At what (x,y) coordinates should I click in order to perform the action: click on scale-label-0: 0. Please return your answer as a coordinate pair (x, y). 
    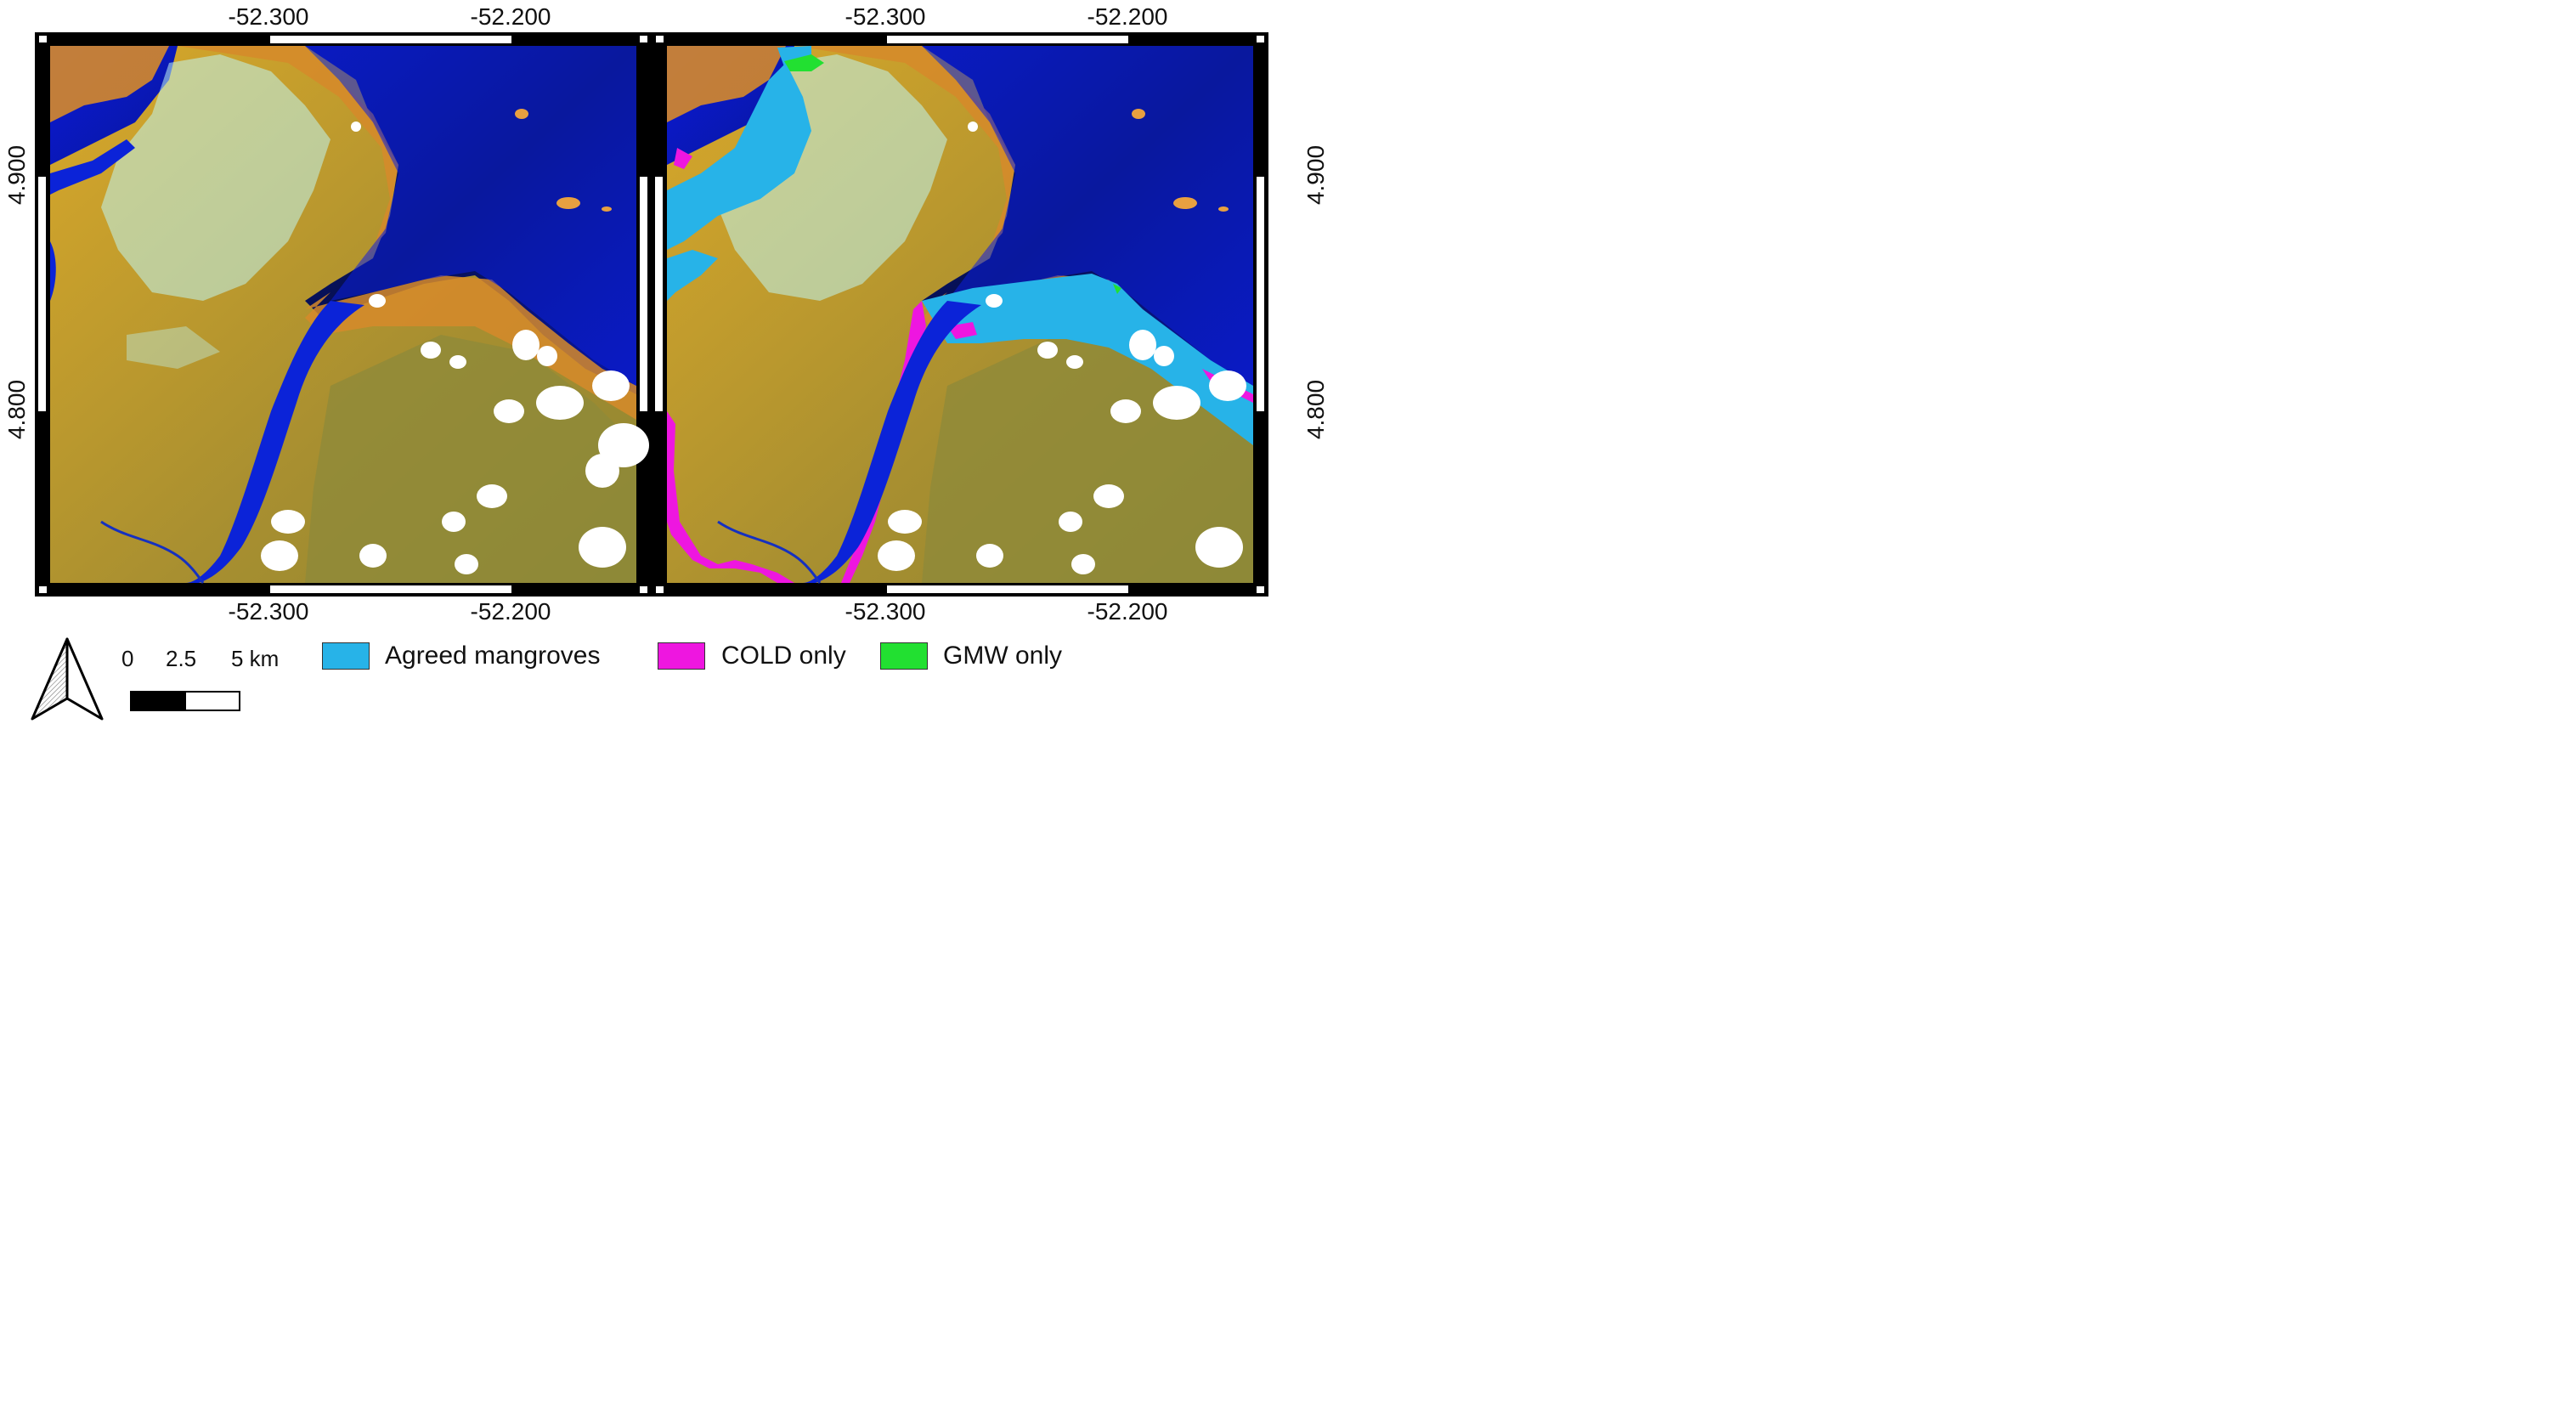
    Looking at the image, I should click on (127, 658).